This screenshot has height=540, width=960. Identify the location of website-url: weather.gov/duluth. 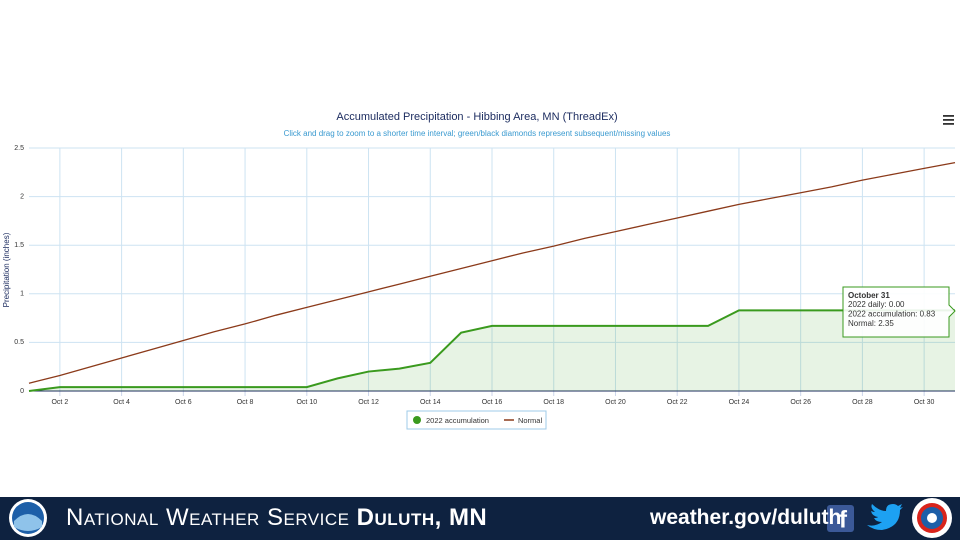
(746, 517).